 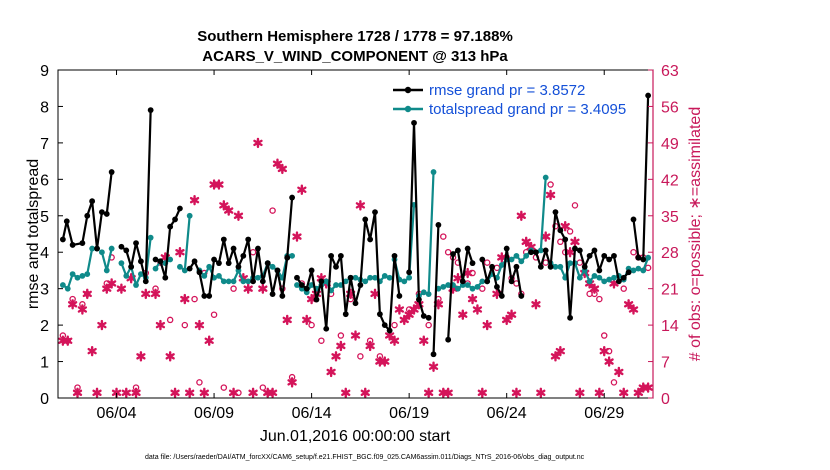 I want to click on y-axis-label-left: rmse and totalspread, so click(x=33, y=234).